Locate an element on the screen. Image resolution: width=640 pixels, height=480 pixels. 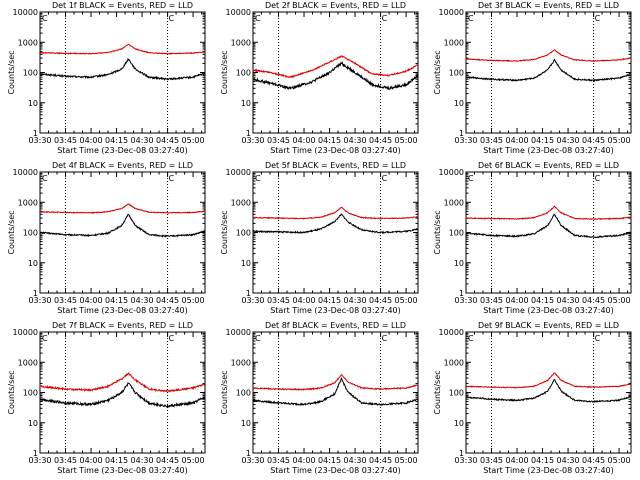
panel-title: Det 8f BLACK = Events, RED = LLD is located at coordinates (335, 325).